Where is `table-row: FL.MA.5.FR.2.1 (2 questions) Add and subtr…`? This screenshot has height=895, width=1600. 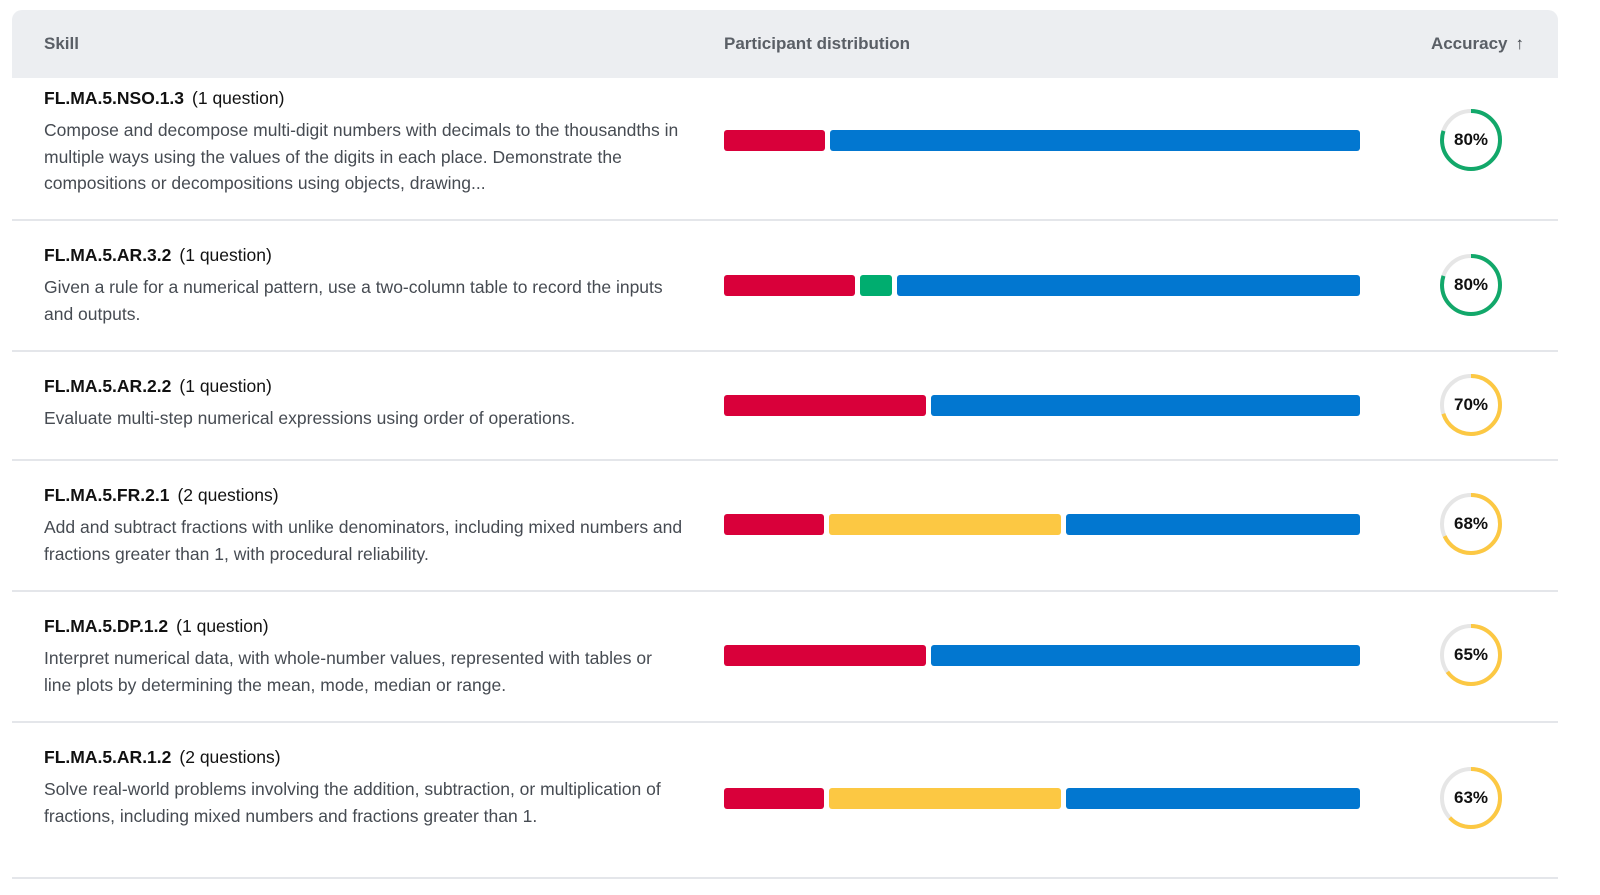 table-row: FL.MA.5.FR.2.1 (2 questions) Add and subtr… is located at coordinates (785, 526).